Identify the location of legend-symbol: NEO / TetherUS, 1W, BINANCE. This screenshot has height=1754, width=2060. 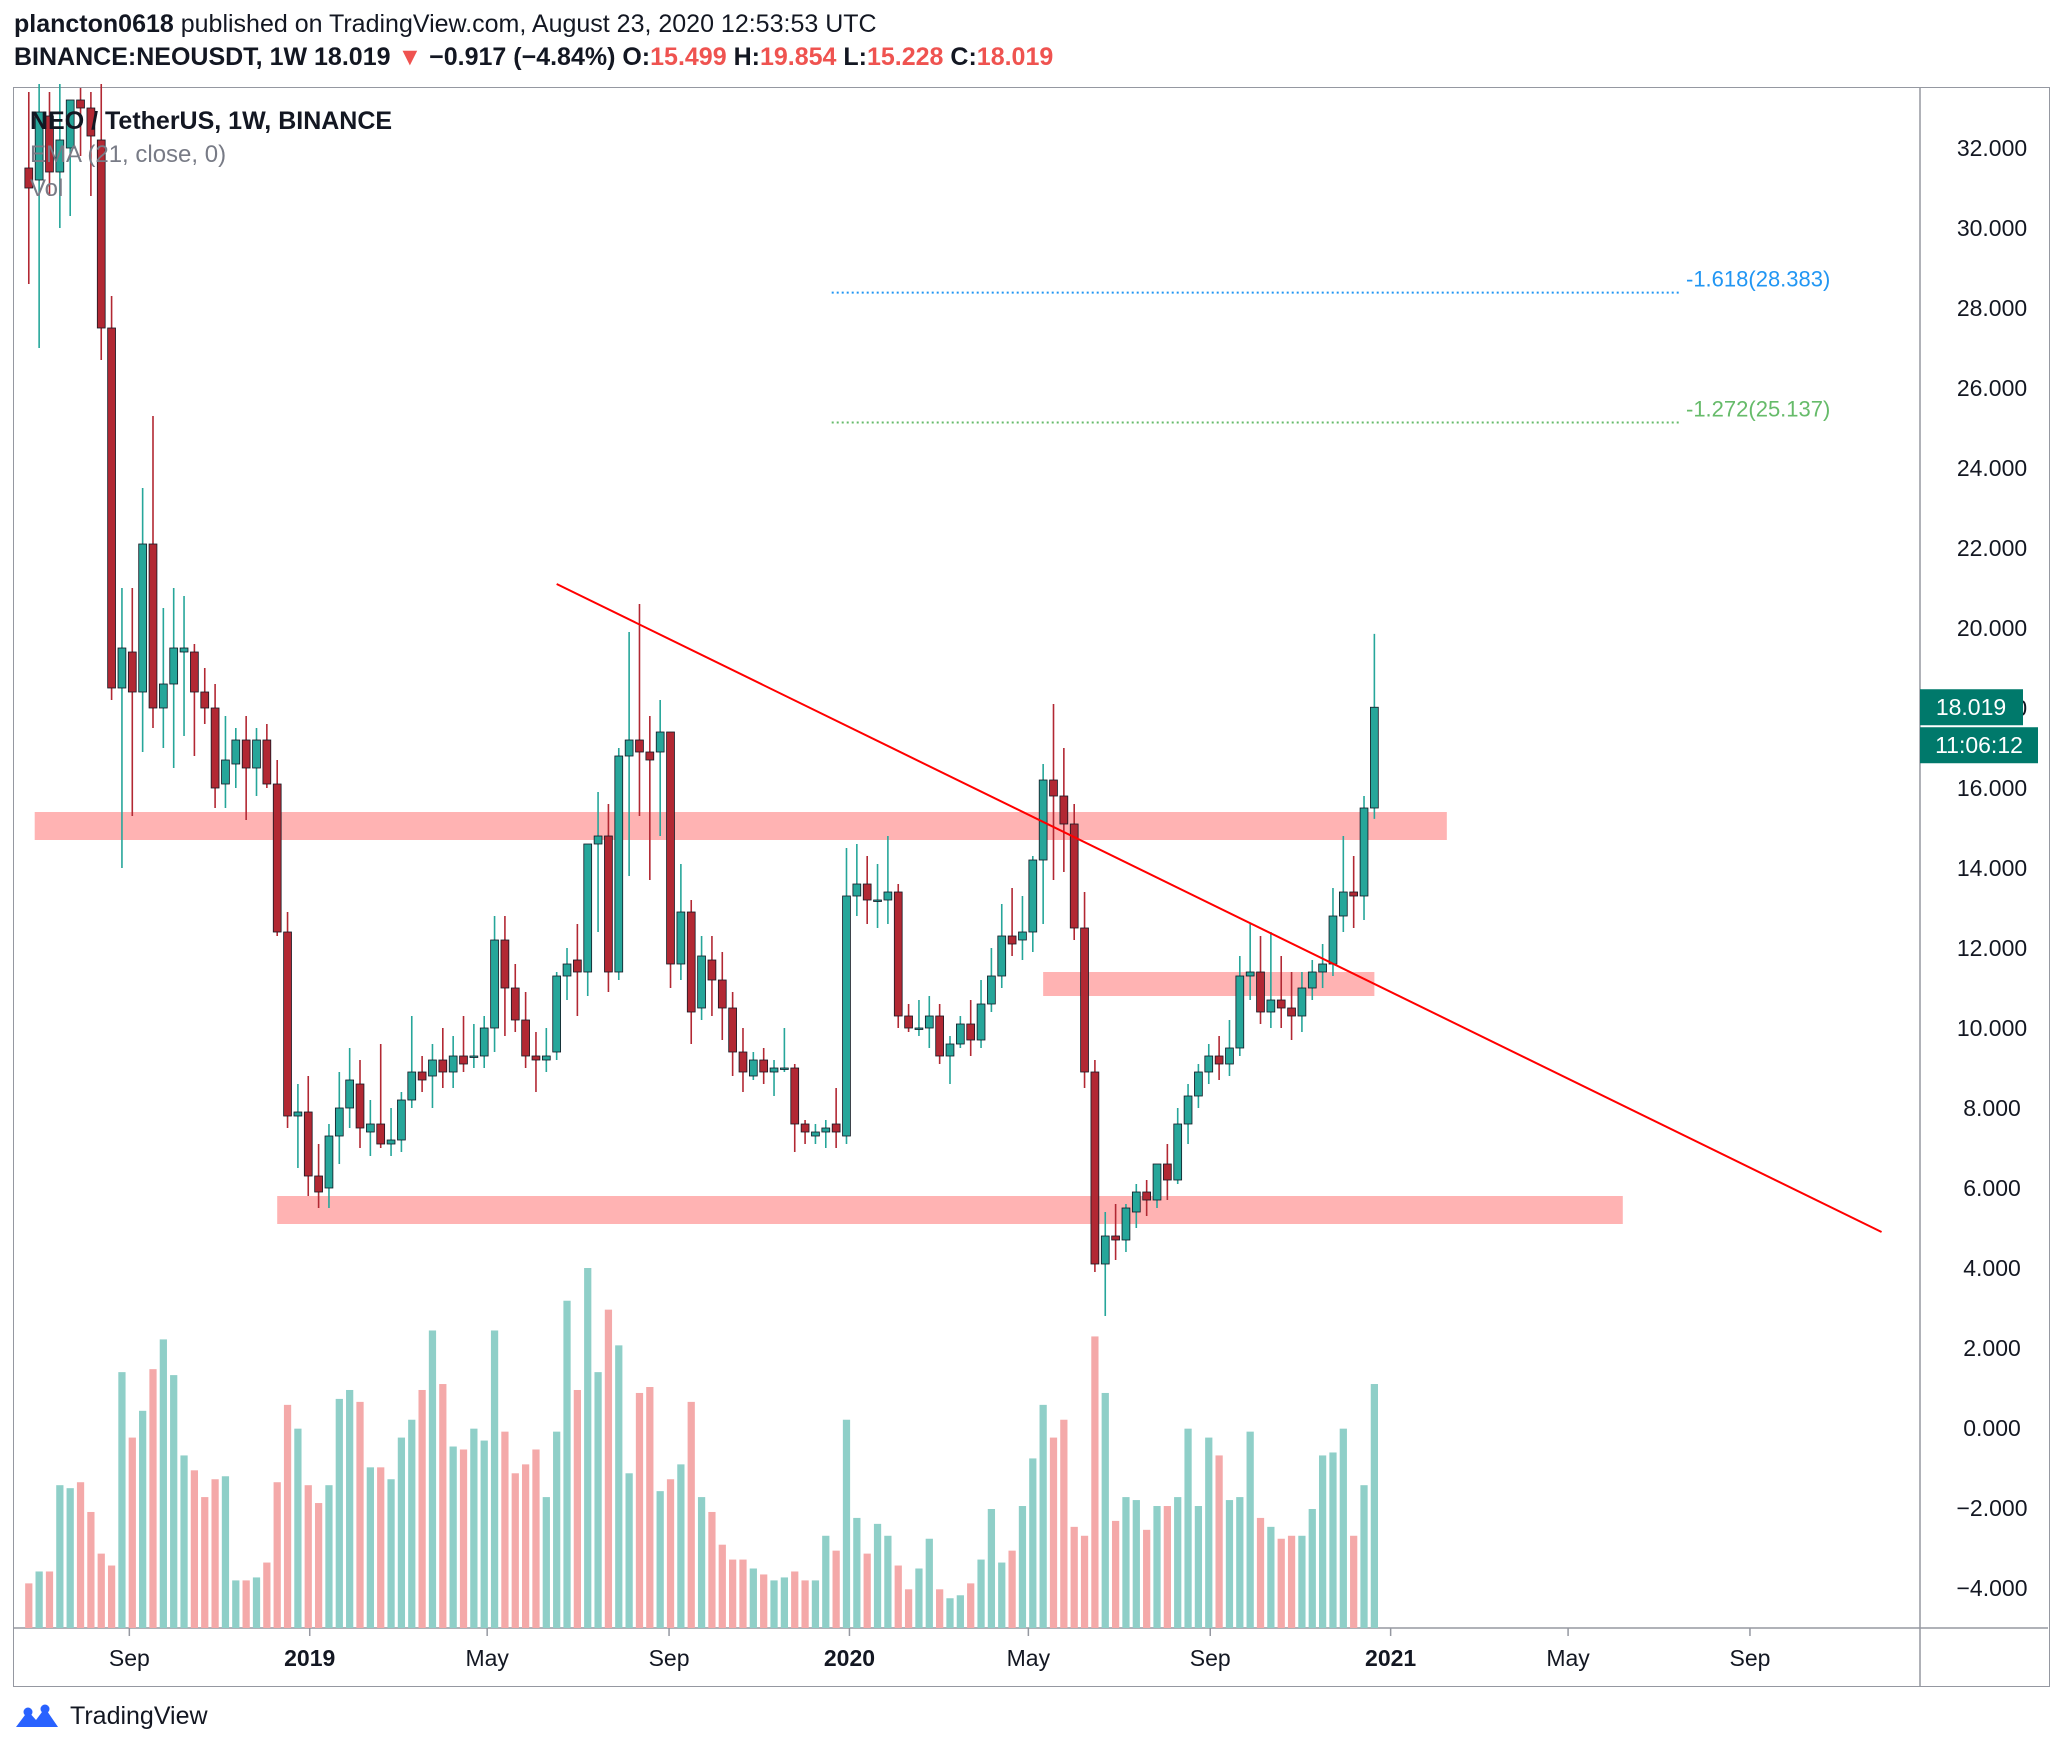
(211, 121).